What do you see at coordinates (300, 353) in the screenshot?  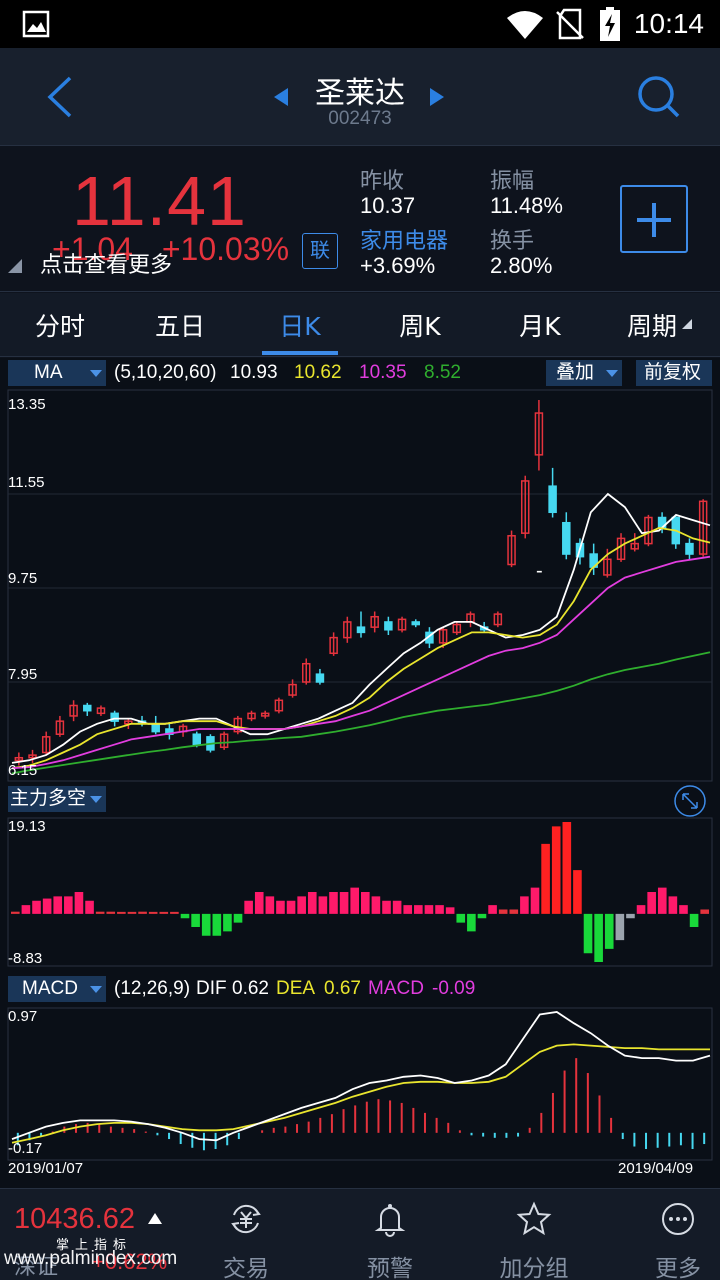 I see `active-tab-indicator` at bounding box center [300, 353].